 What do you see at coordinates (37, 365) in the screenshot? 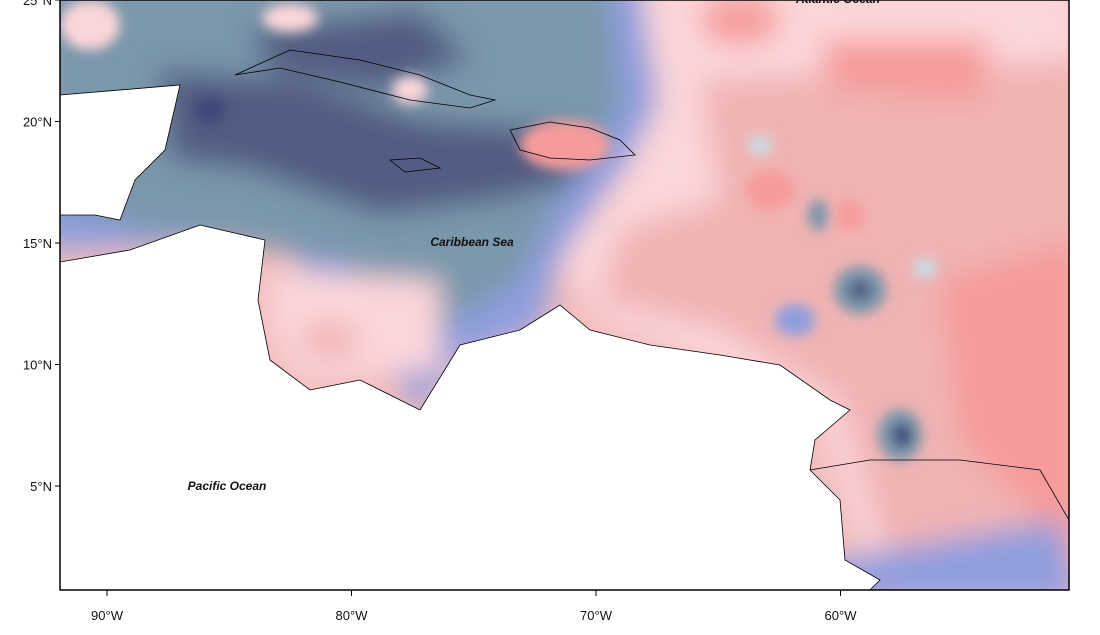
I see `lat-label: 10°N` at bounding box center [37, 365].